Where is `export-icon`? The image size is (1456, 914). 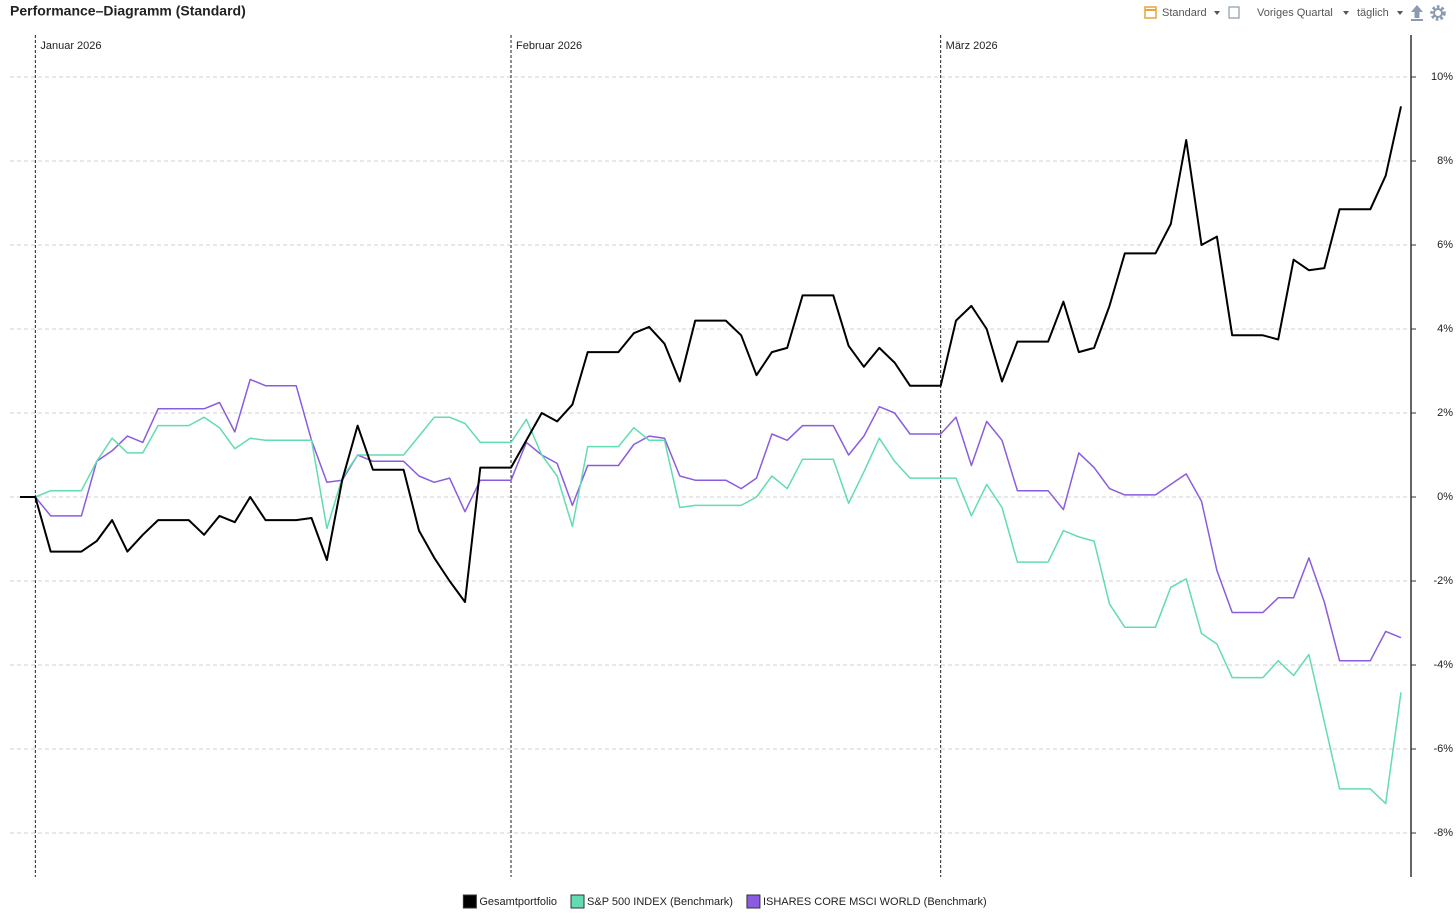
export-icon is located at coordinates (1417, 13).